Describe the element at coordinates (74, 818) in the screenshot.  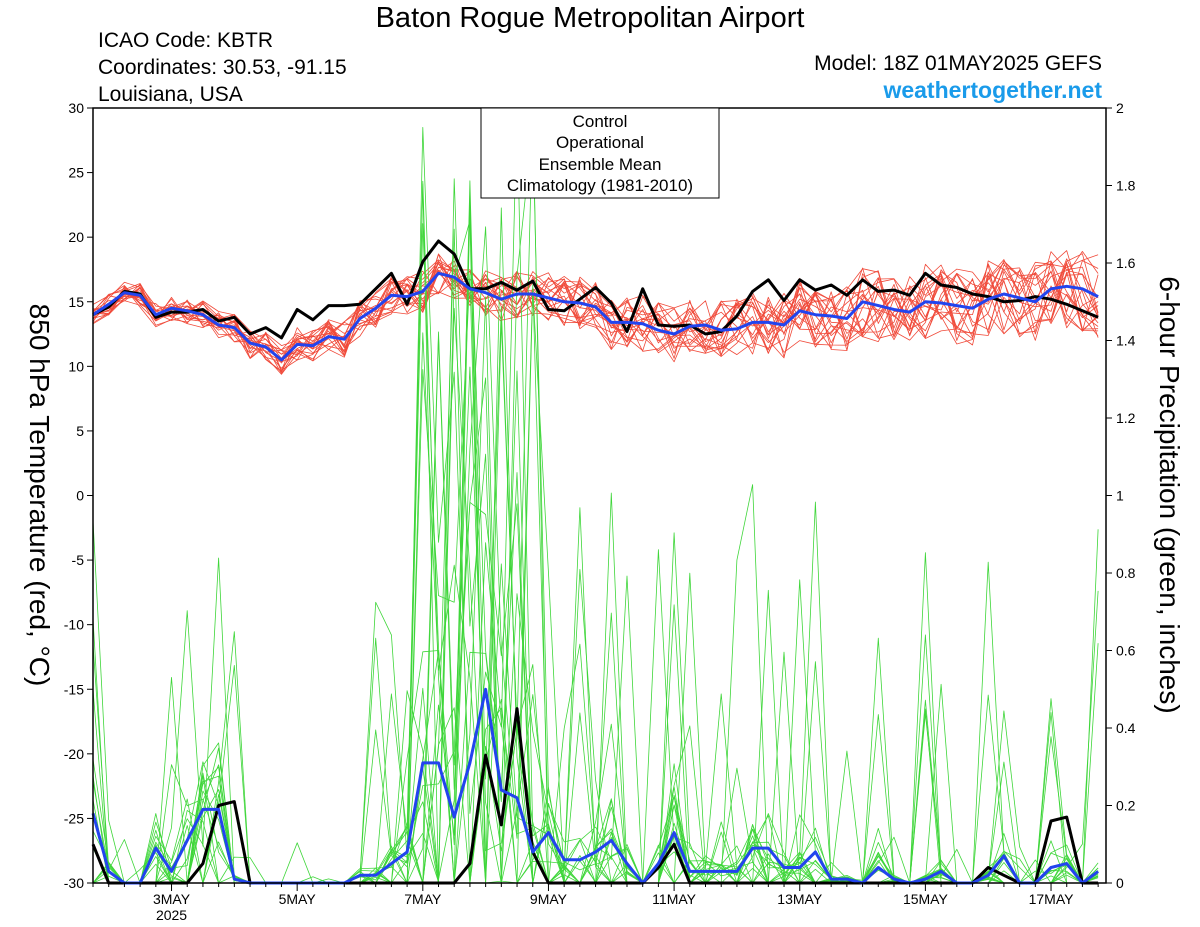
I see `y-left-tick-label: -25` at that location.